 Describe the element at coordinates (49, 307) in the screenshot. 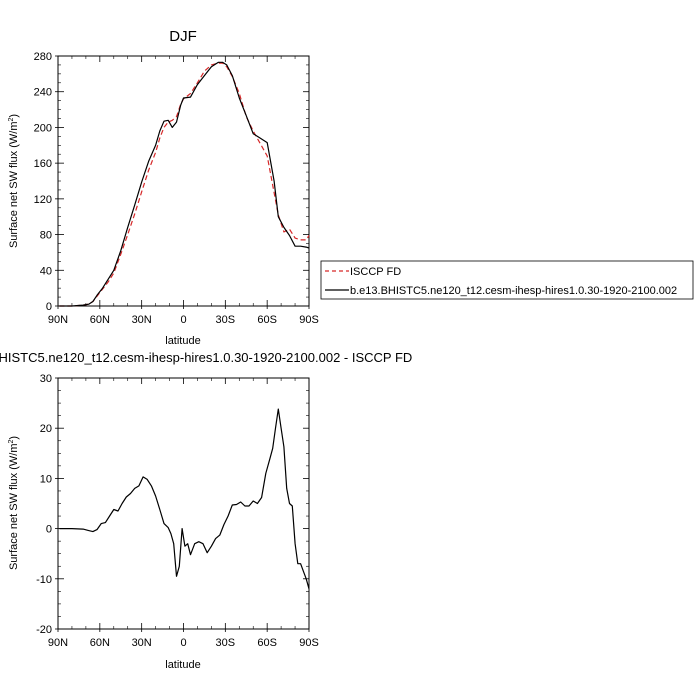

I see `top-chart-y-tick-label: 0` at that location.